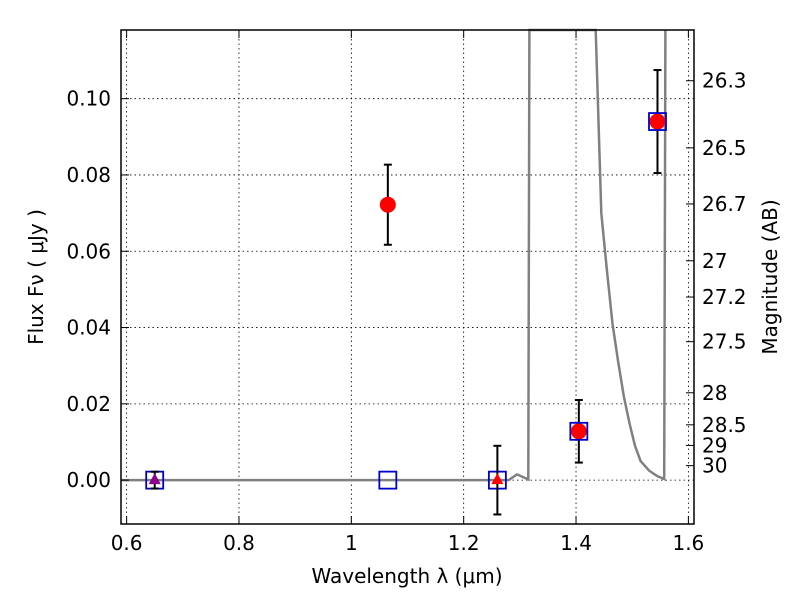 This screenshot has height=604, width=800. Describe the element at coordinates (724, 297) in the screenshot. I see `y2-tick-label: 27.2` at that location.